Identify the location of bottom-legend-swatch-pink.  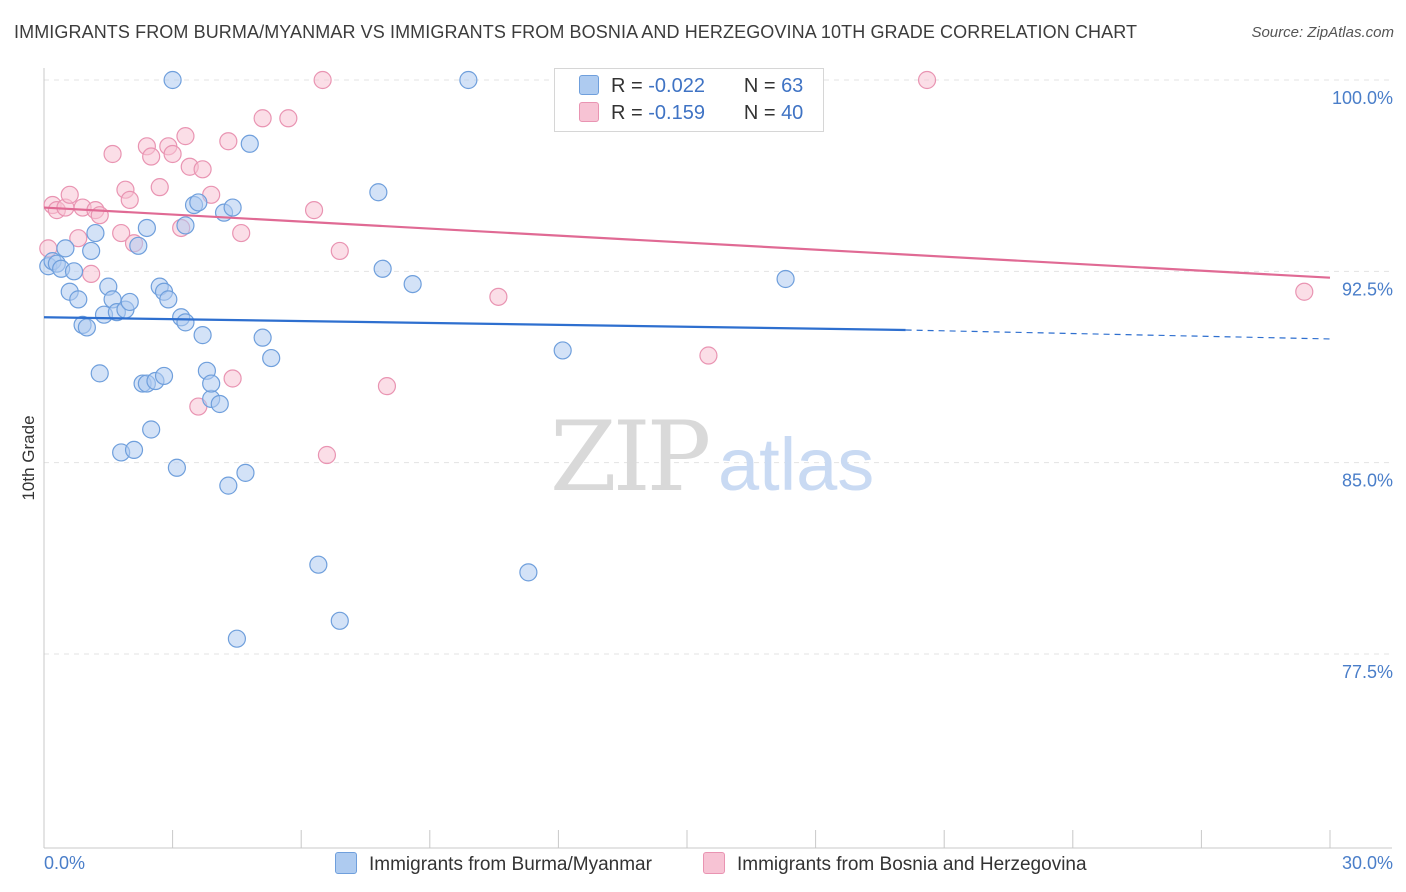
(714, 863).